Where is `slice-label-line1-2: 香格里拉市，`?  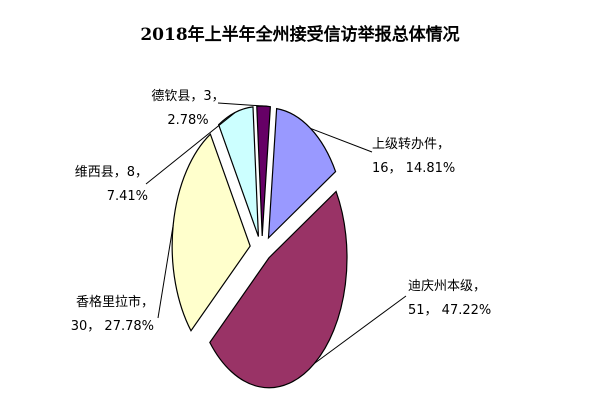 slice-label-line1-2: 香格里拉市， is located at coordinates (115, 302).